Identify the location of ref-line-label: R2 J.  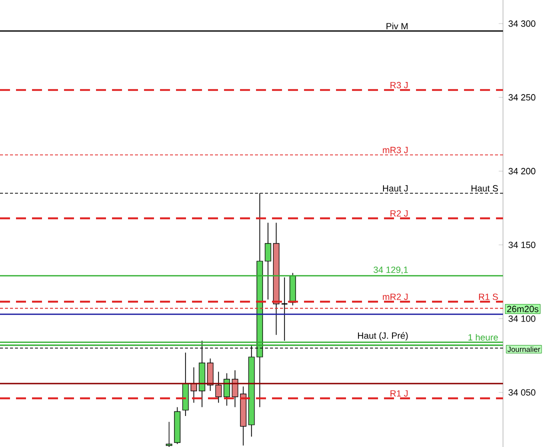
(399, 213).